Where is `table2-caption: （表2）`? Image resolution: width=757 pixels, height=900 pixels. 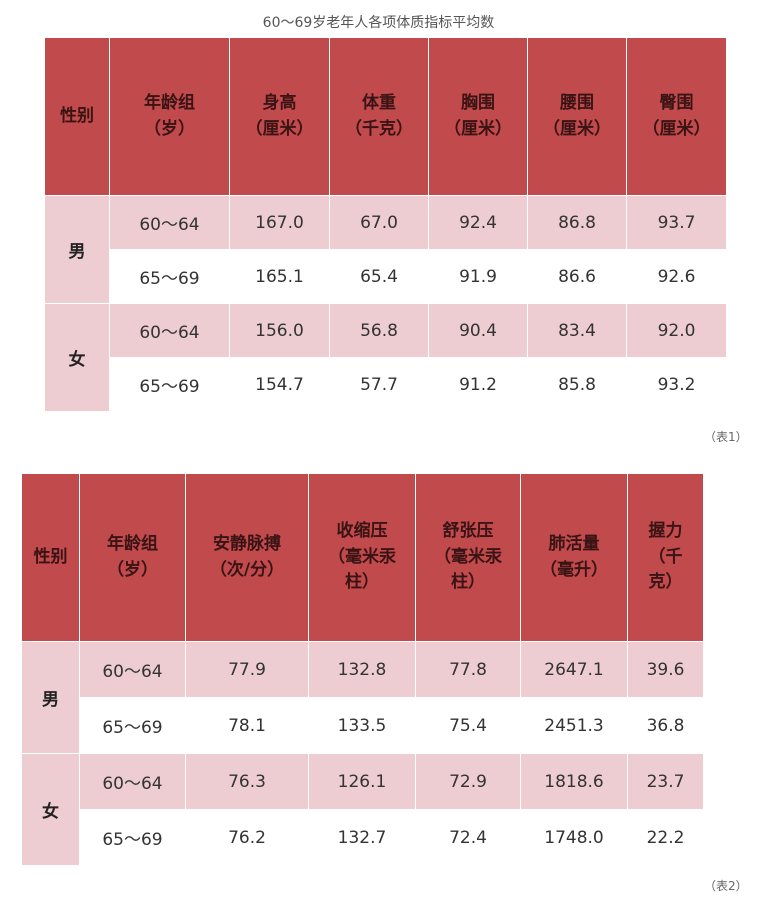
table2-caption: （表2） is located at coordinates (726, 886).